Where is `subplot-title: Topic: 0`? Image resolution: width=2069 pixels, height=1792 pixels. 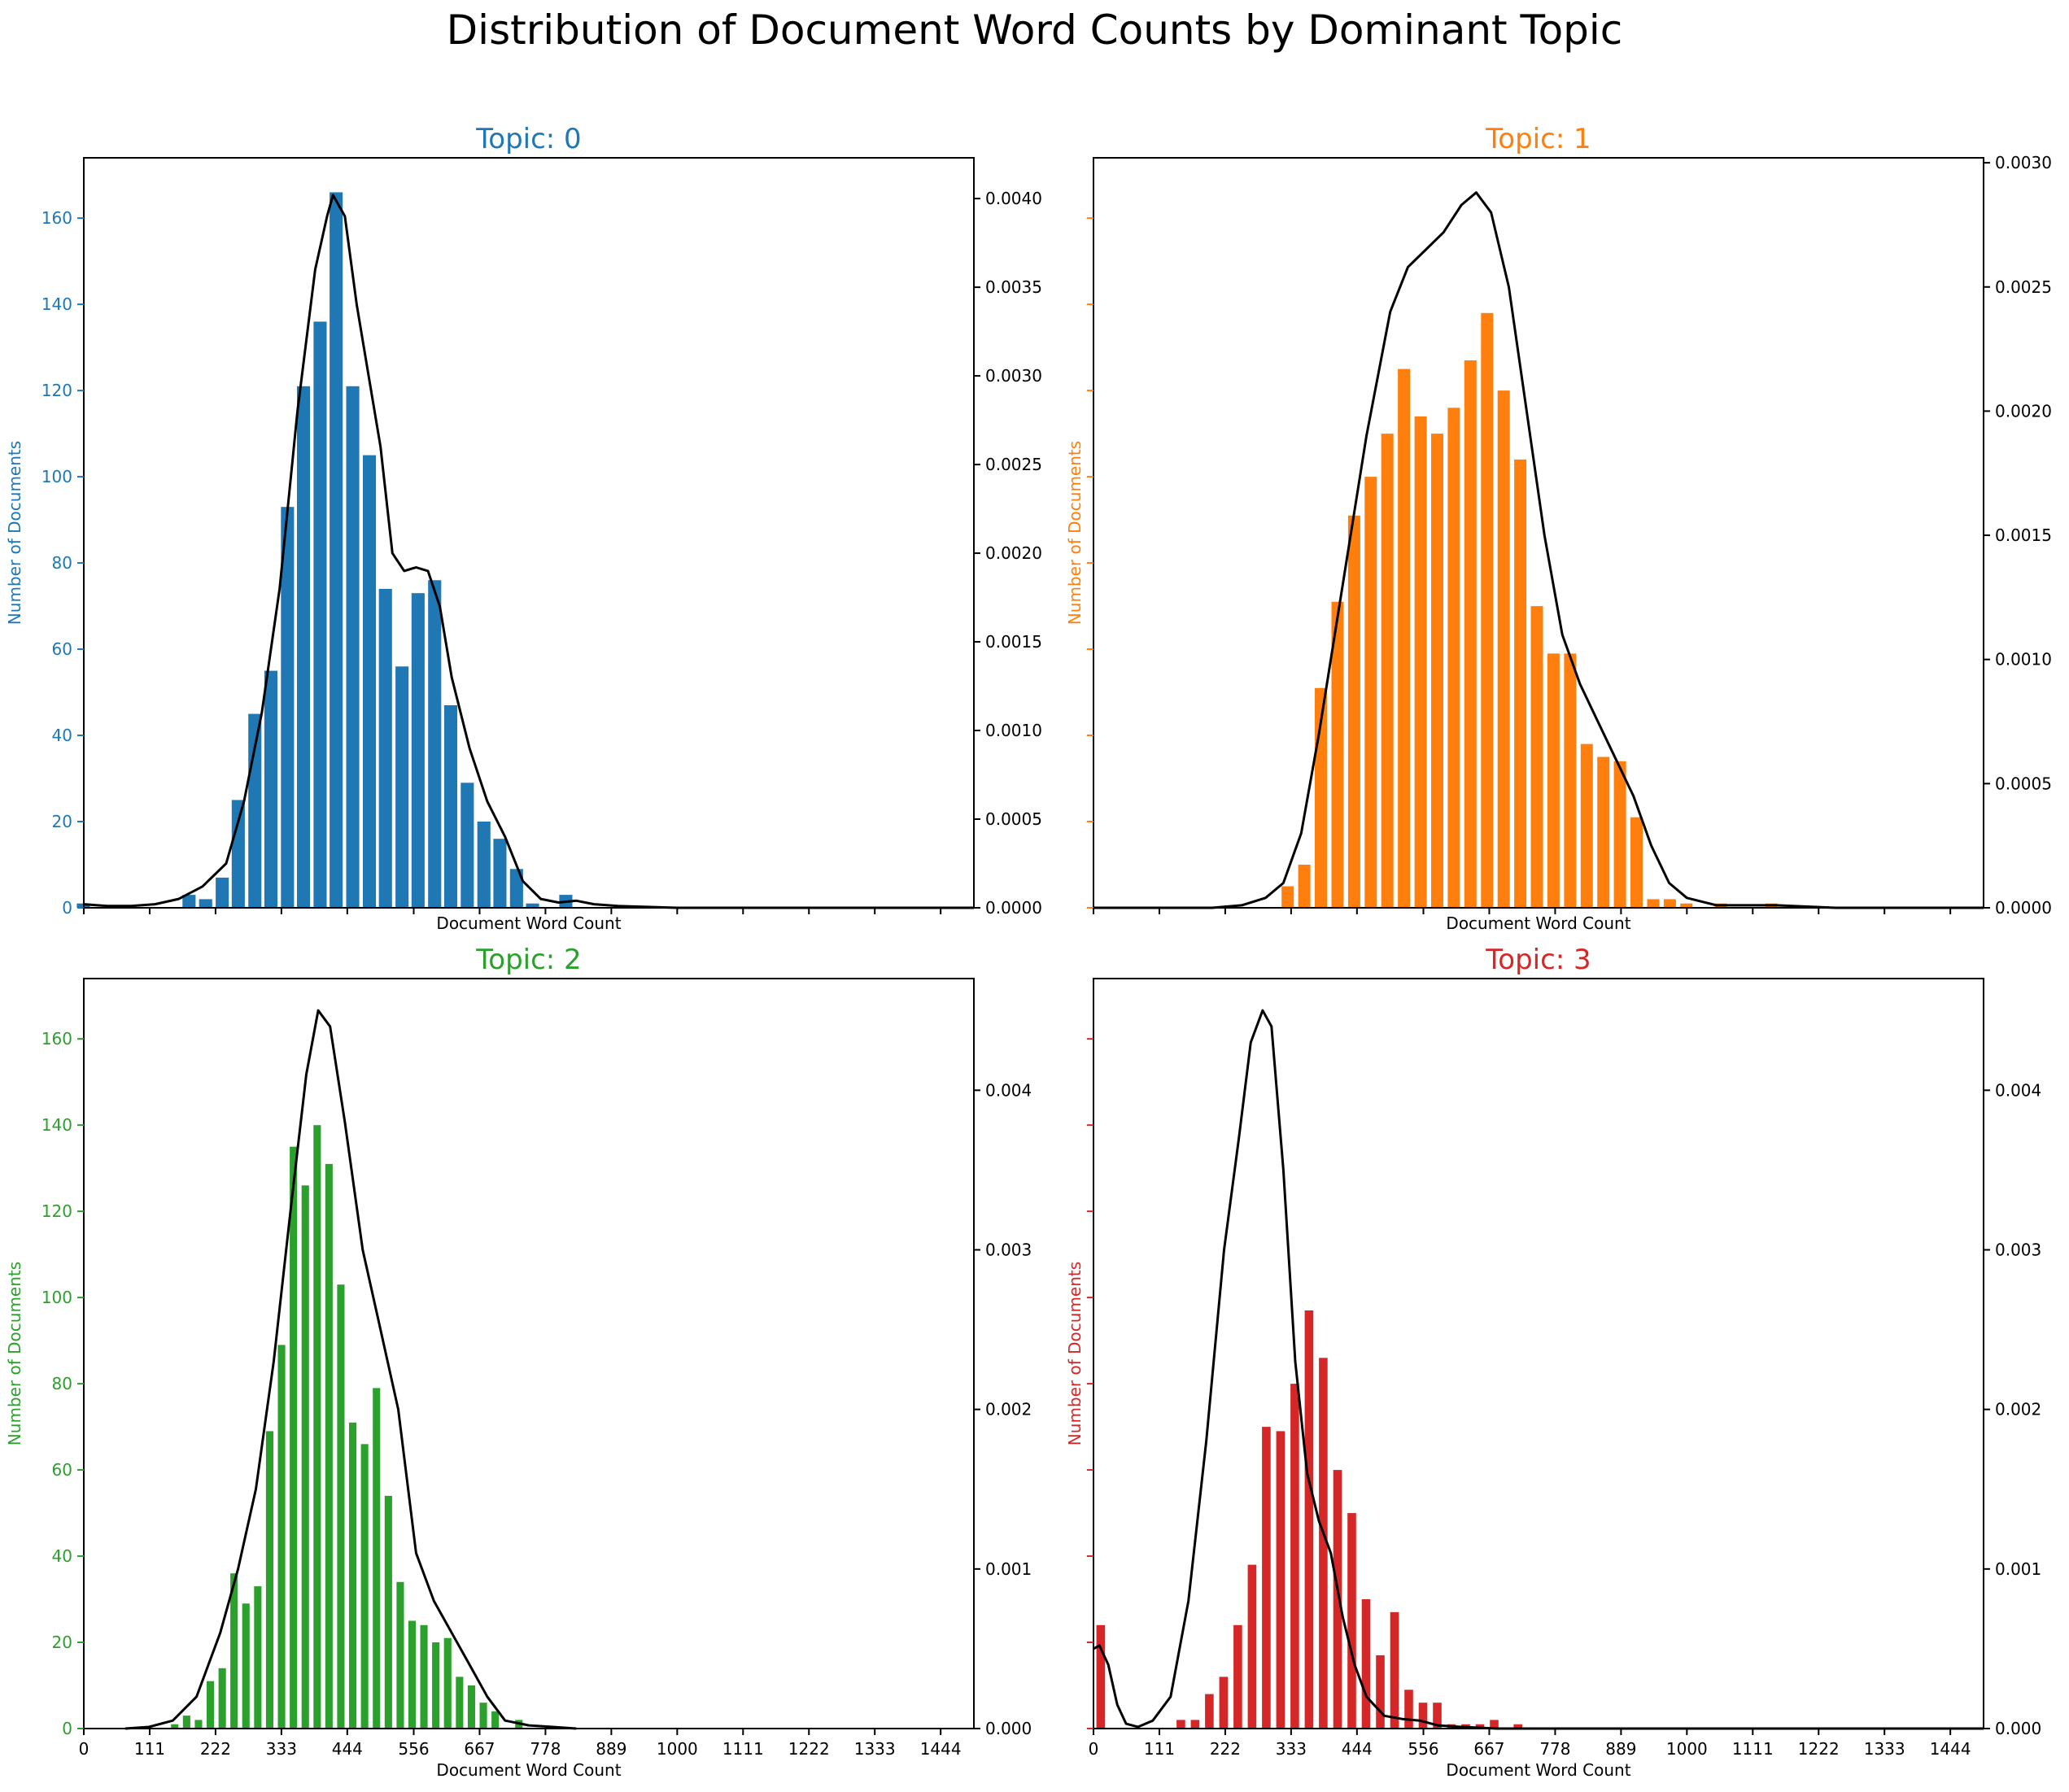 subplot-title: Topic: 0 is located at coordinates (528, 139).